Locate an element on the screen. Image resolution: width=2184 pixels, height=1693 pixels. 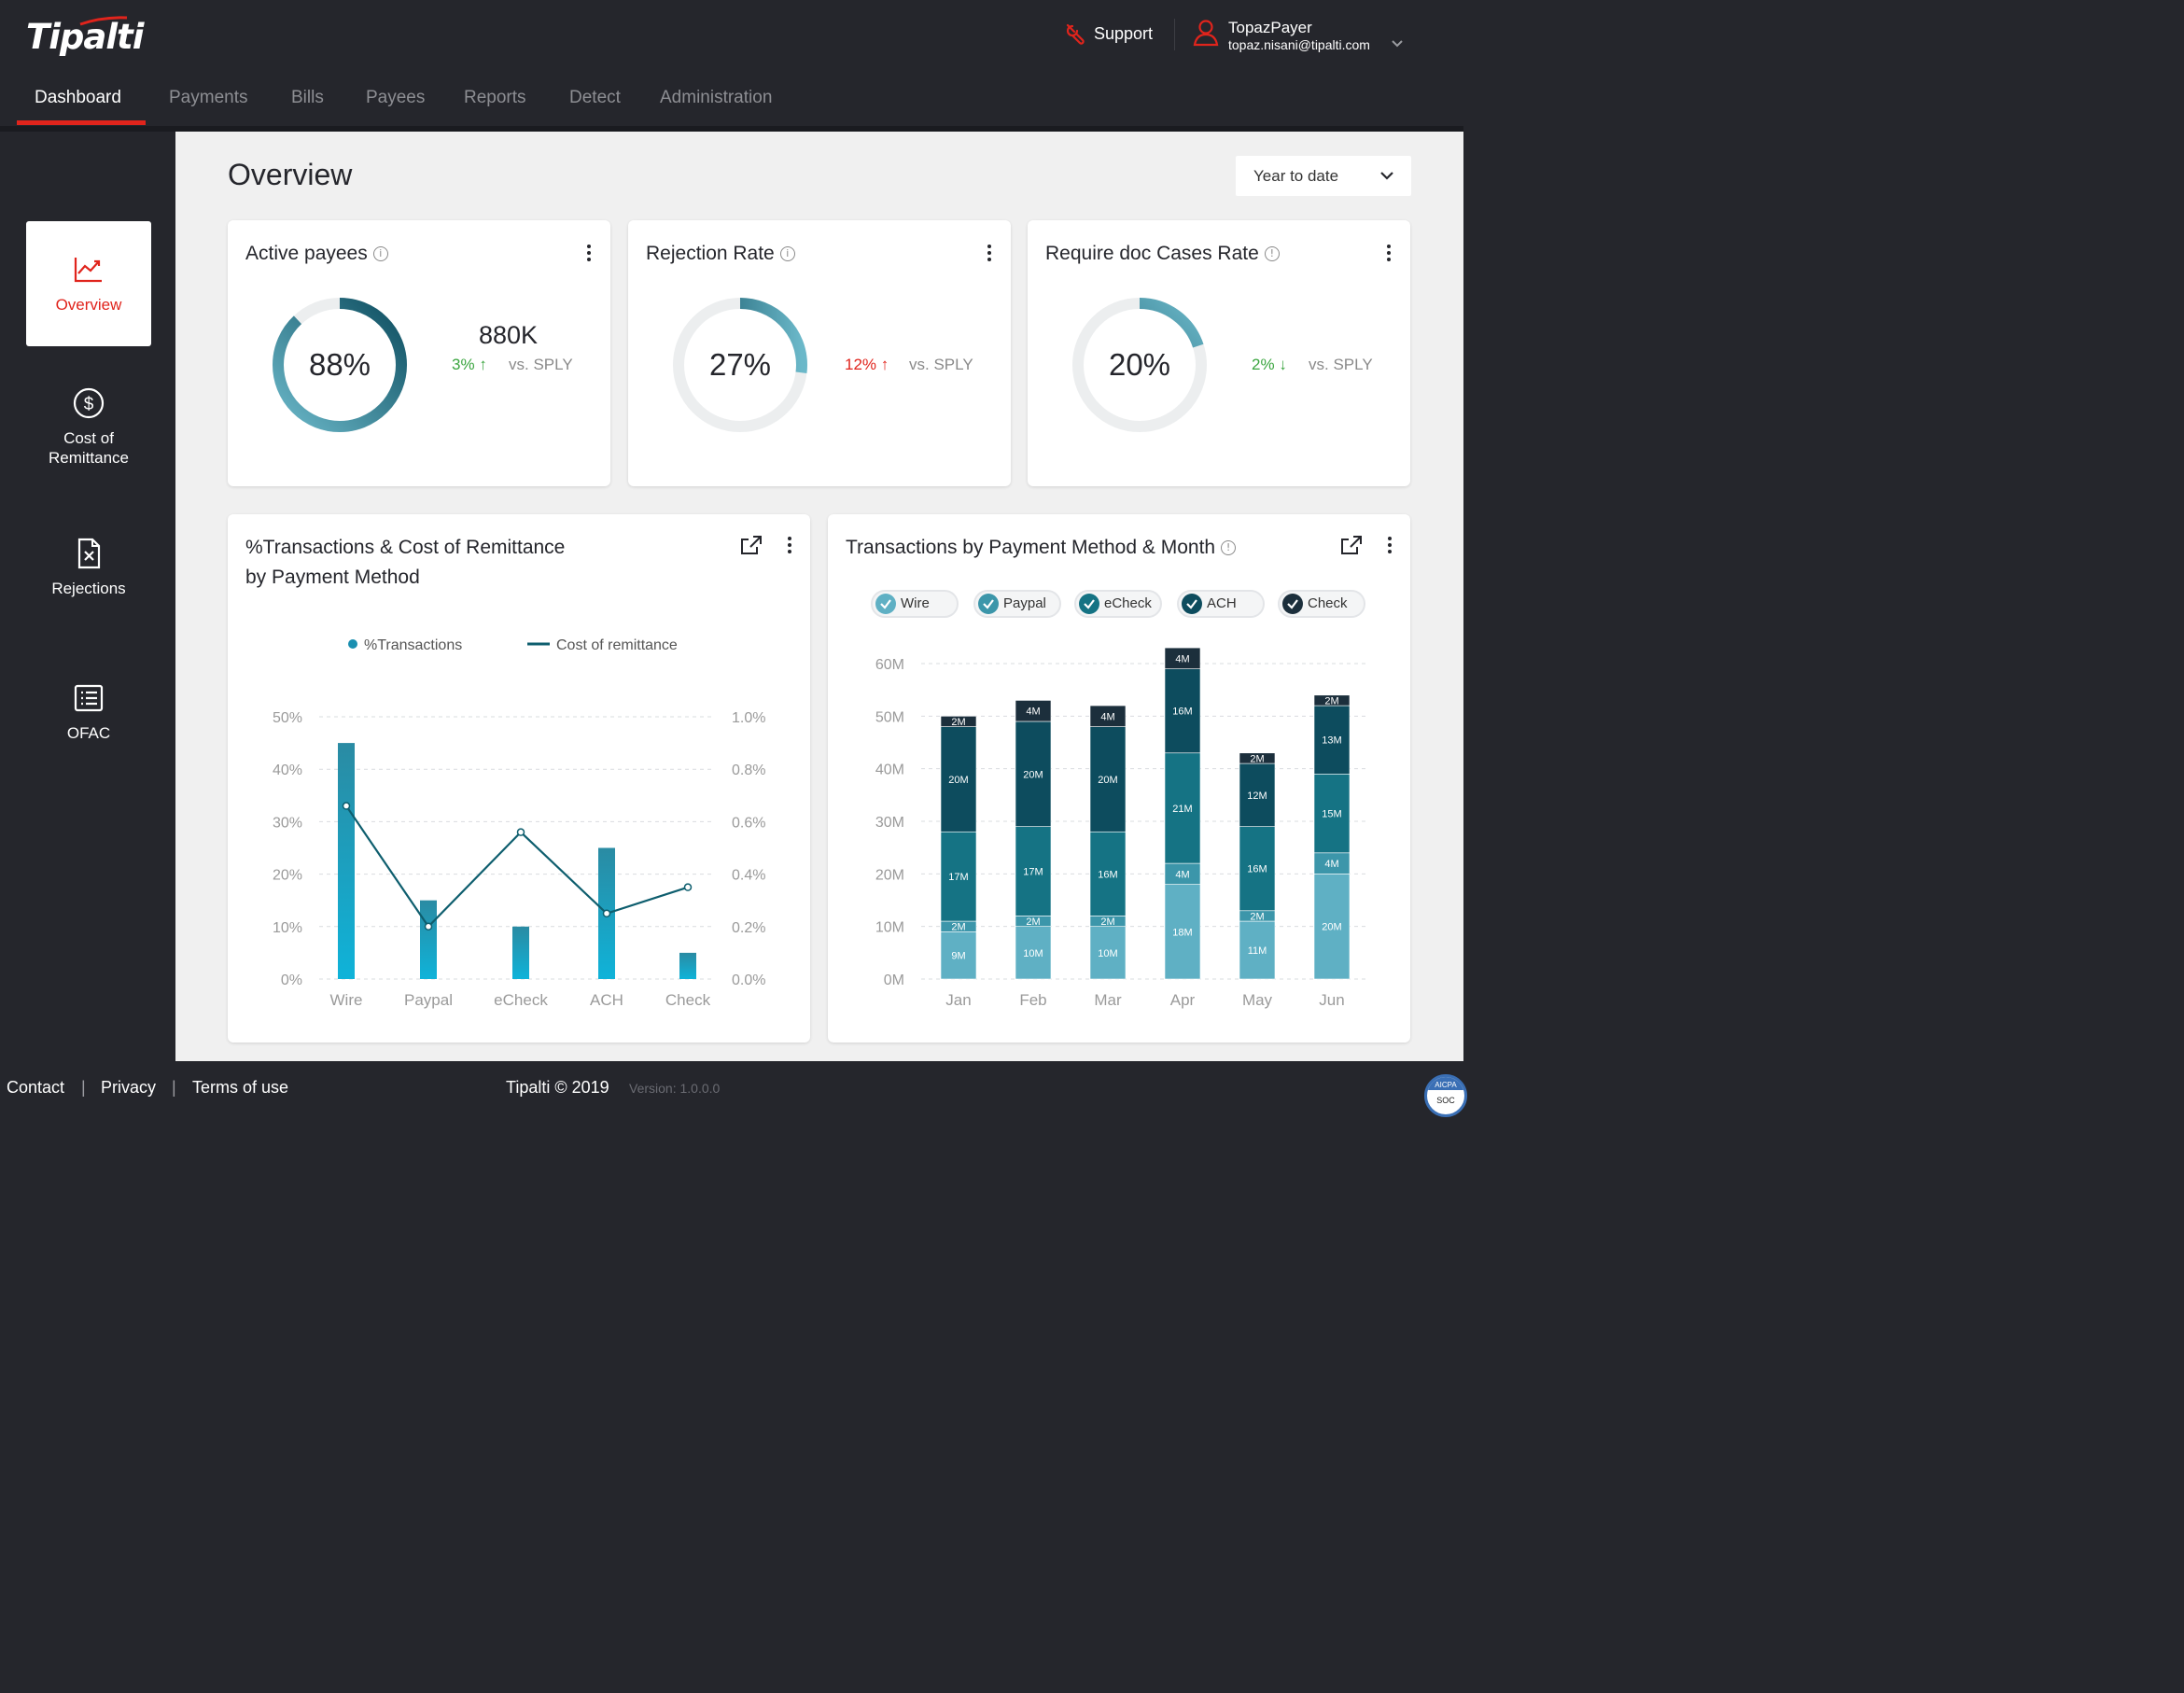
kpi-vs: vs. SPLY is located at coordinates (541, 364).